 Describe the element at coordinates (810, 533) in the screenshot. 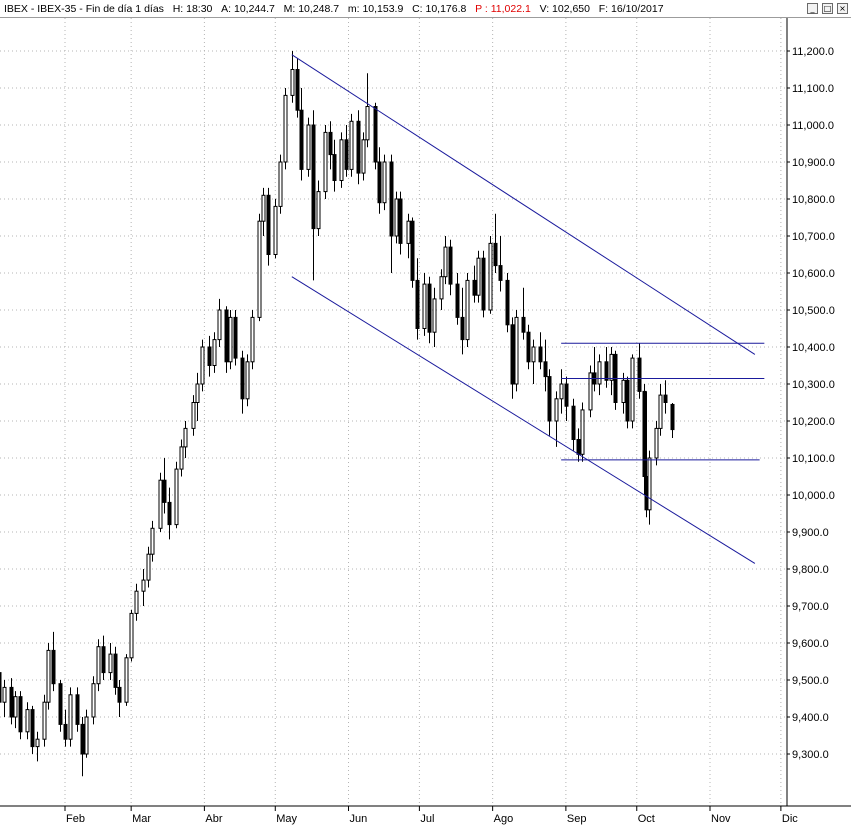

I see `y-tick-label: 9,900.0` at that location.